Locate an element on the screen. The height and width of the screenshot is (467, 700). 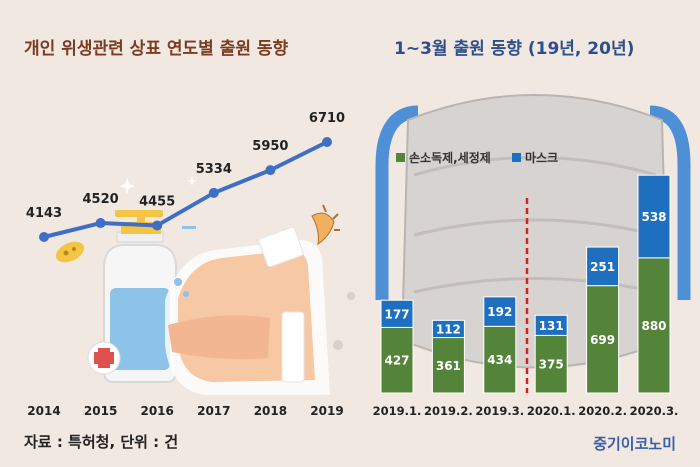
germ-icon is located at coordinates (197, 233).